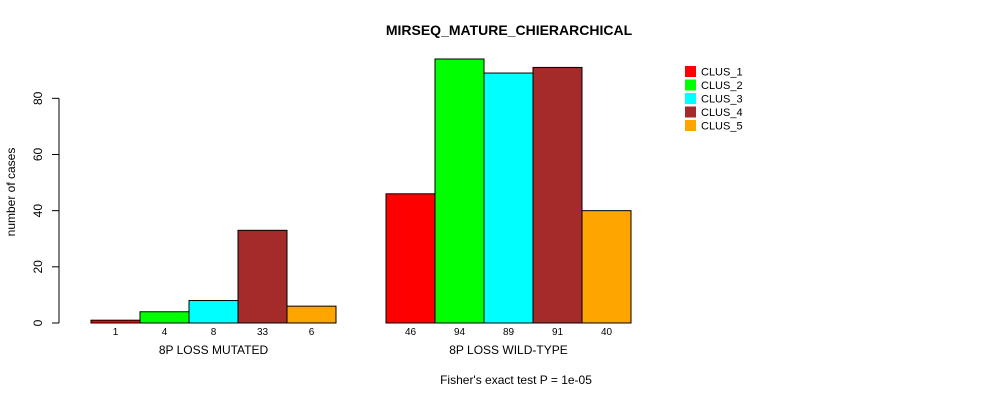  I want to click on y-tick-label: 20, so click(38, 267).